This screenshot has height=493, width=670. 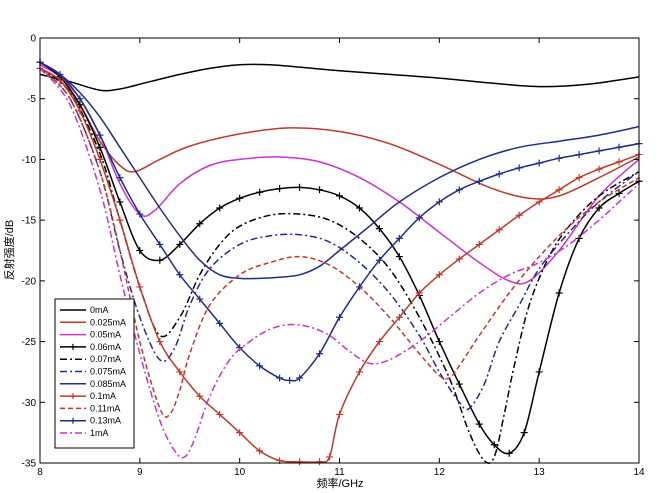 I want to click on y-axis-title: 反射强度/dB, so click(x=9, y=250).